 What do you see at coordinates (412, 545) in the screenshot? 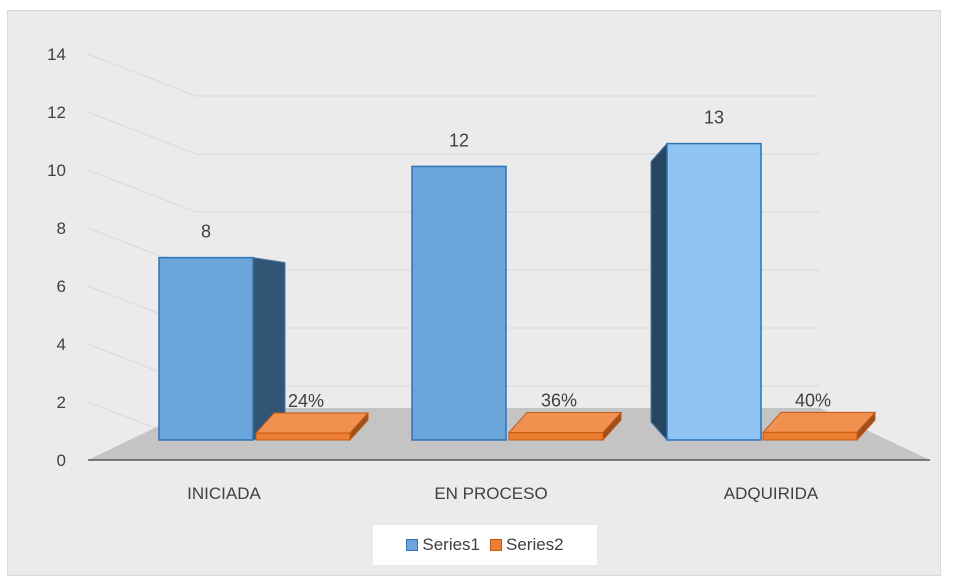
I see `legend-swatch-series1` at bounding box center [412, 545].